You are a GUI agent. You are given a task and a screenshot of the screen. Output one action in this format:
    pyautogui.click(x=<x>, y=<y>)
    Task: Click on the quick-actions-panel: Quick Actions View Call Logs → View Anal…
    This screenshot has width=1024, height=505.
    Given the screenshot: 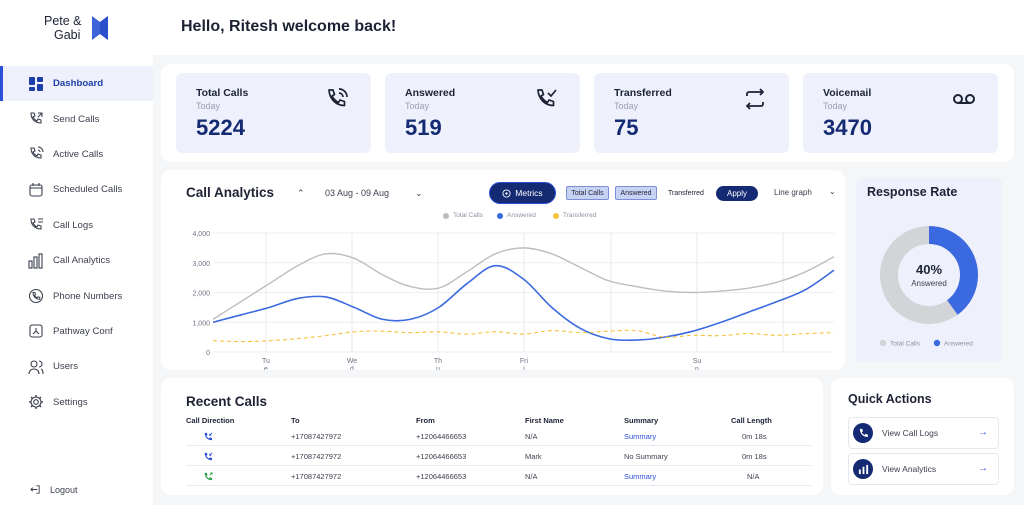 What is the action you would take?
    pyautogui.click(x=922, y=436)
    